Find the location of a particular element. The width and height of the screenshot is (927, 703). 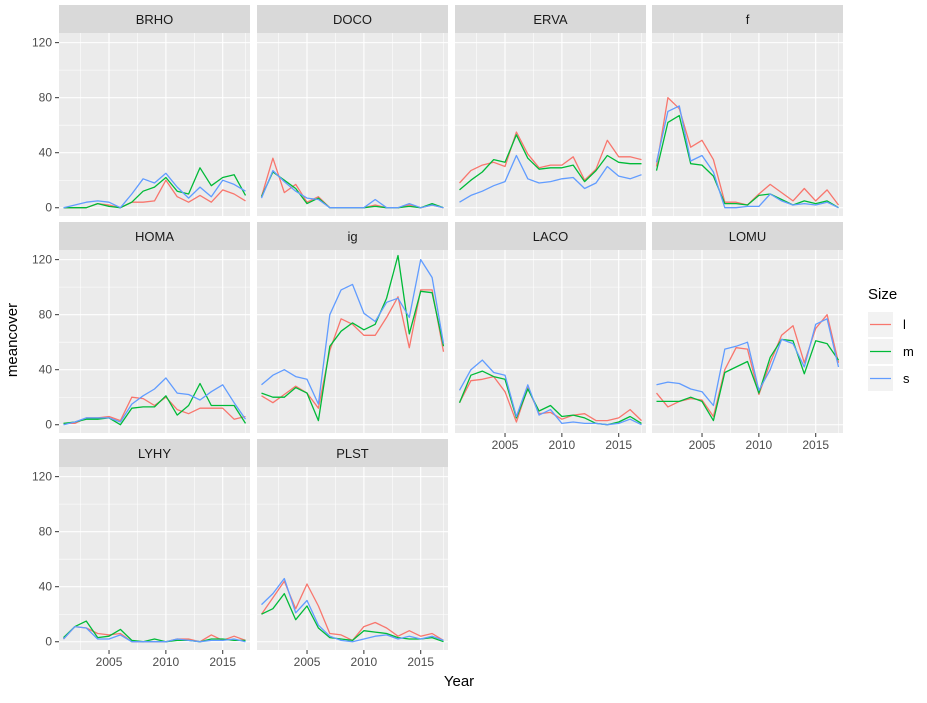

panel-erva: ERVA is located at coordinates (550, 110).